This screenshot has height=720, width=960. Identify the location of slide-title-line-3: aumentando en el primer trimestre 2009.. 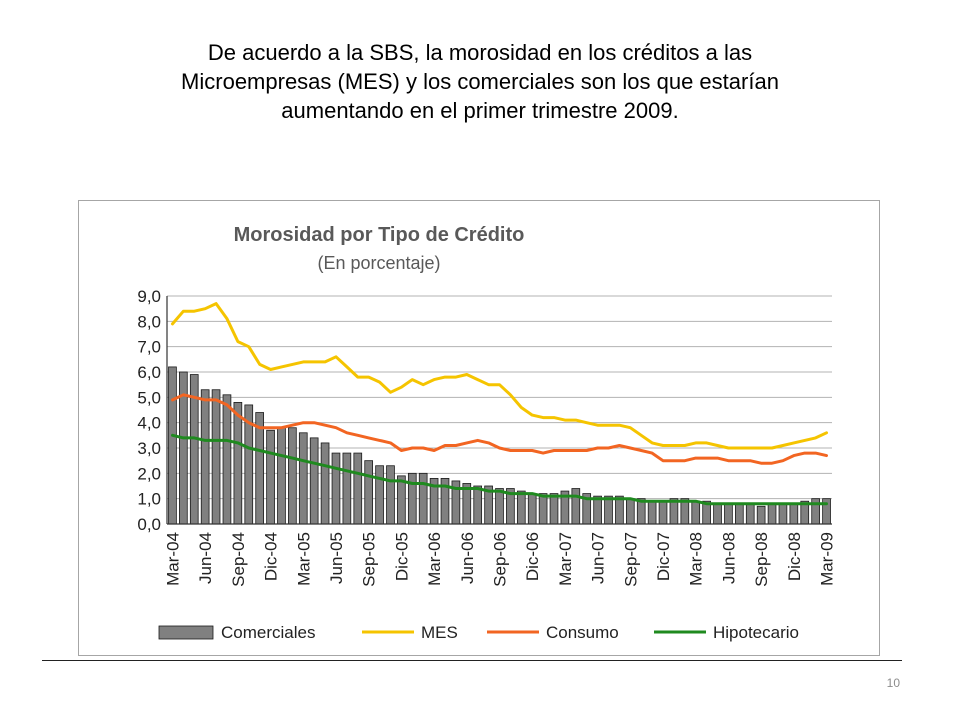
(480, 110).